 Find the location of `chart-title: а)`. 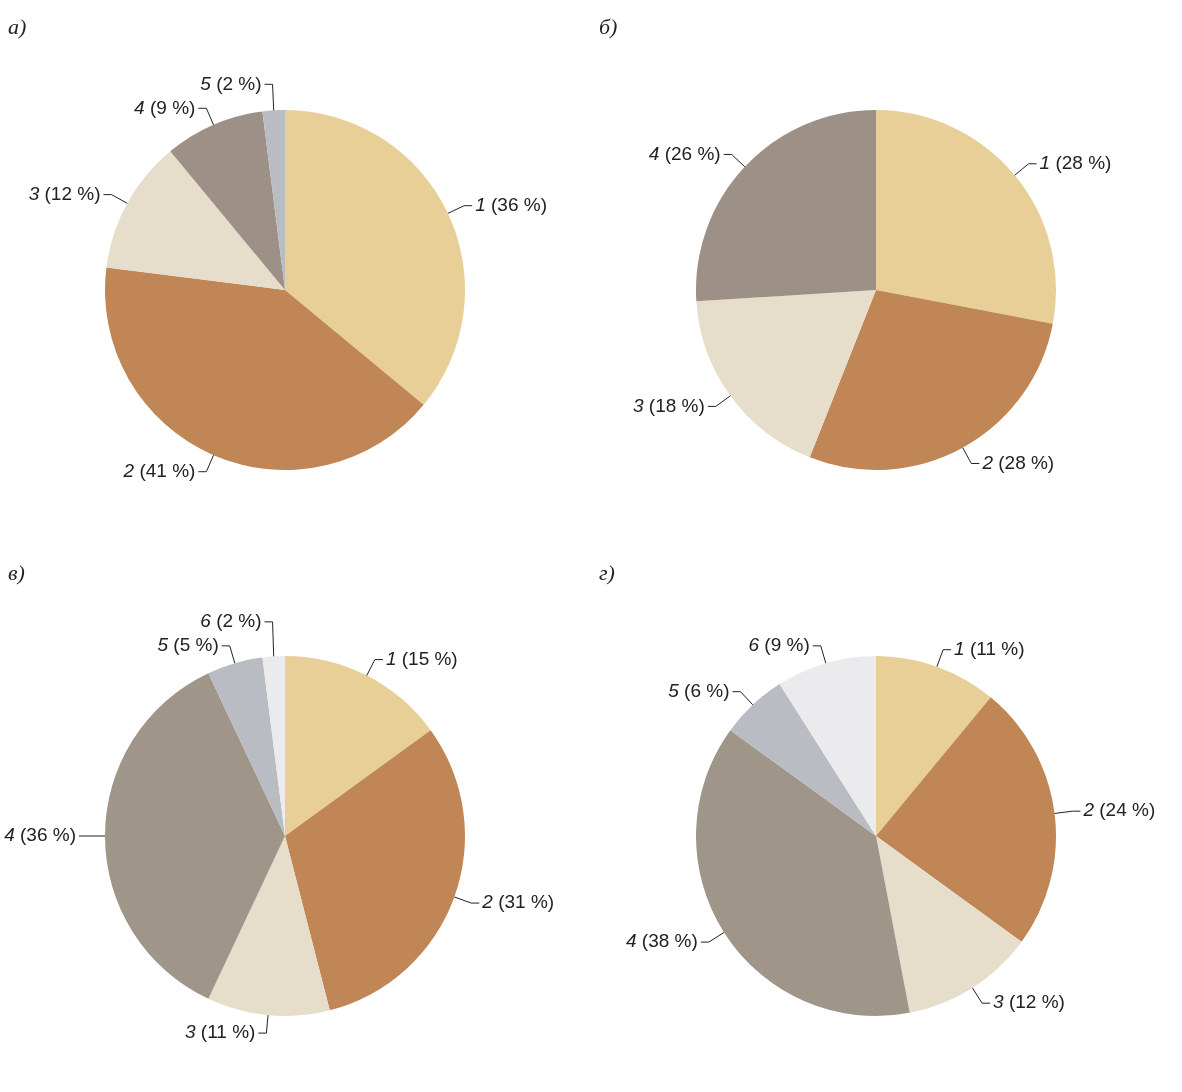

chart-title: а) is located at coordinates (17, 26).